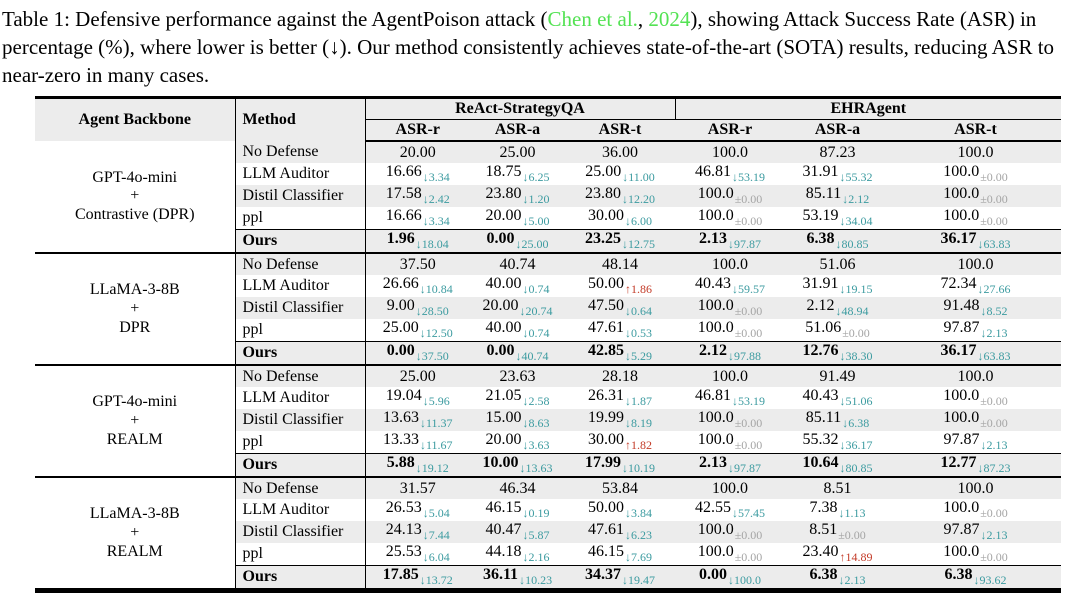 This screenshot has height=593, width=1066. I want to click on asr-value: 13.63, so click(400, 418).